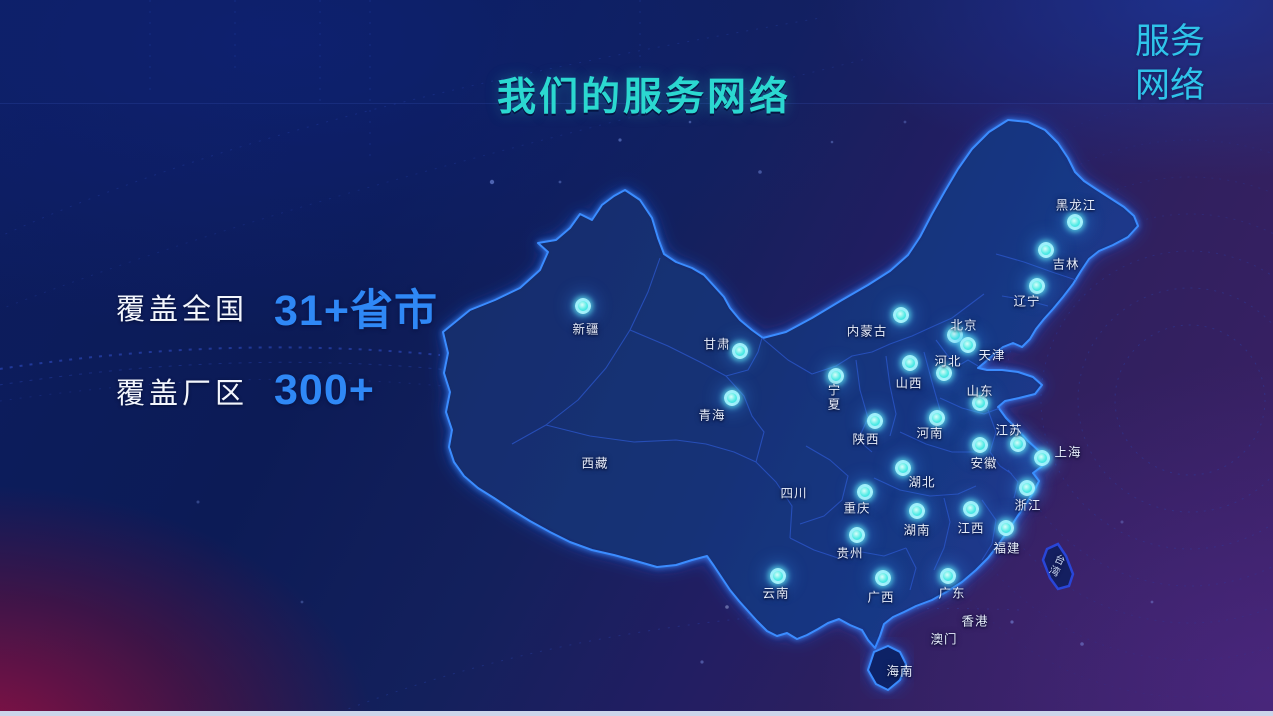  I want to click on stat-row-factories: 覆盖厂区 300+, so click(245, 390).